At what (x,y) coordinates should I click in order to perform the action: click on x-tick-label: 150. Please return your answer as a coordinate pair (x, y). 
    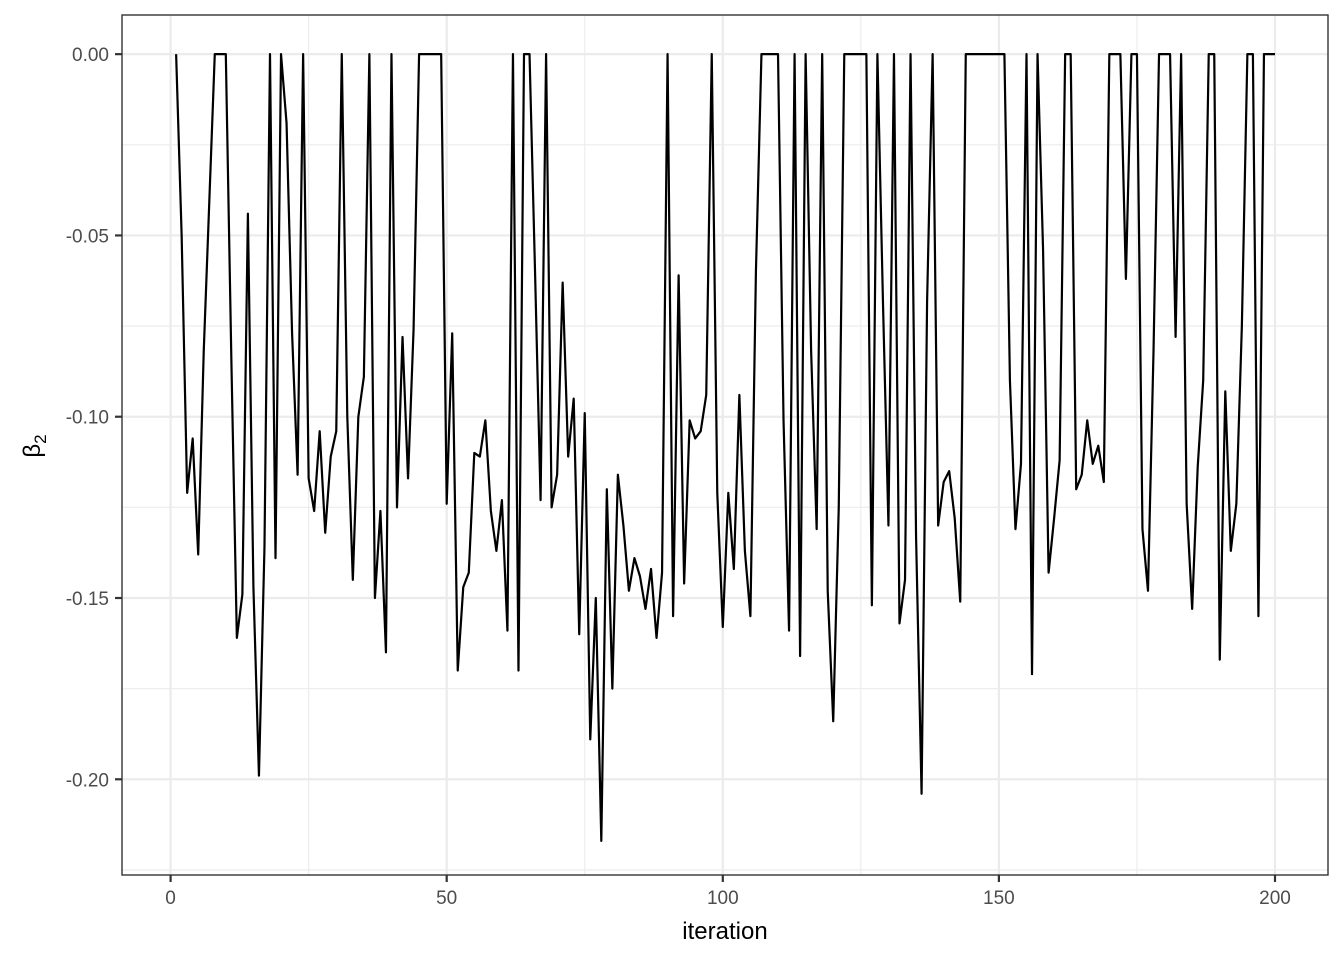
    Looking at the image, I should click on (999, 898).